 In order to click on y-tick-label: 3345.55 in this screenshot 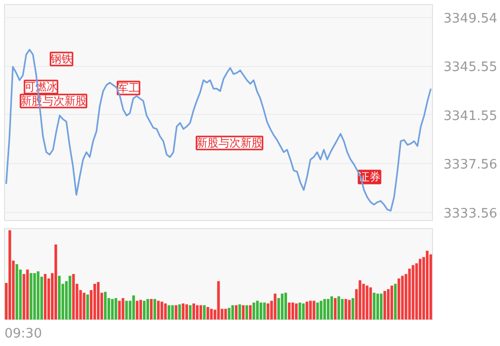, I will do `click(471, 68)`.